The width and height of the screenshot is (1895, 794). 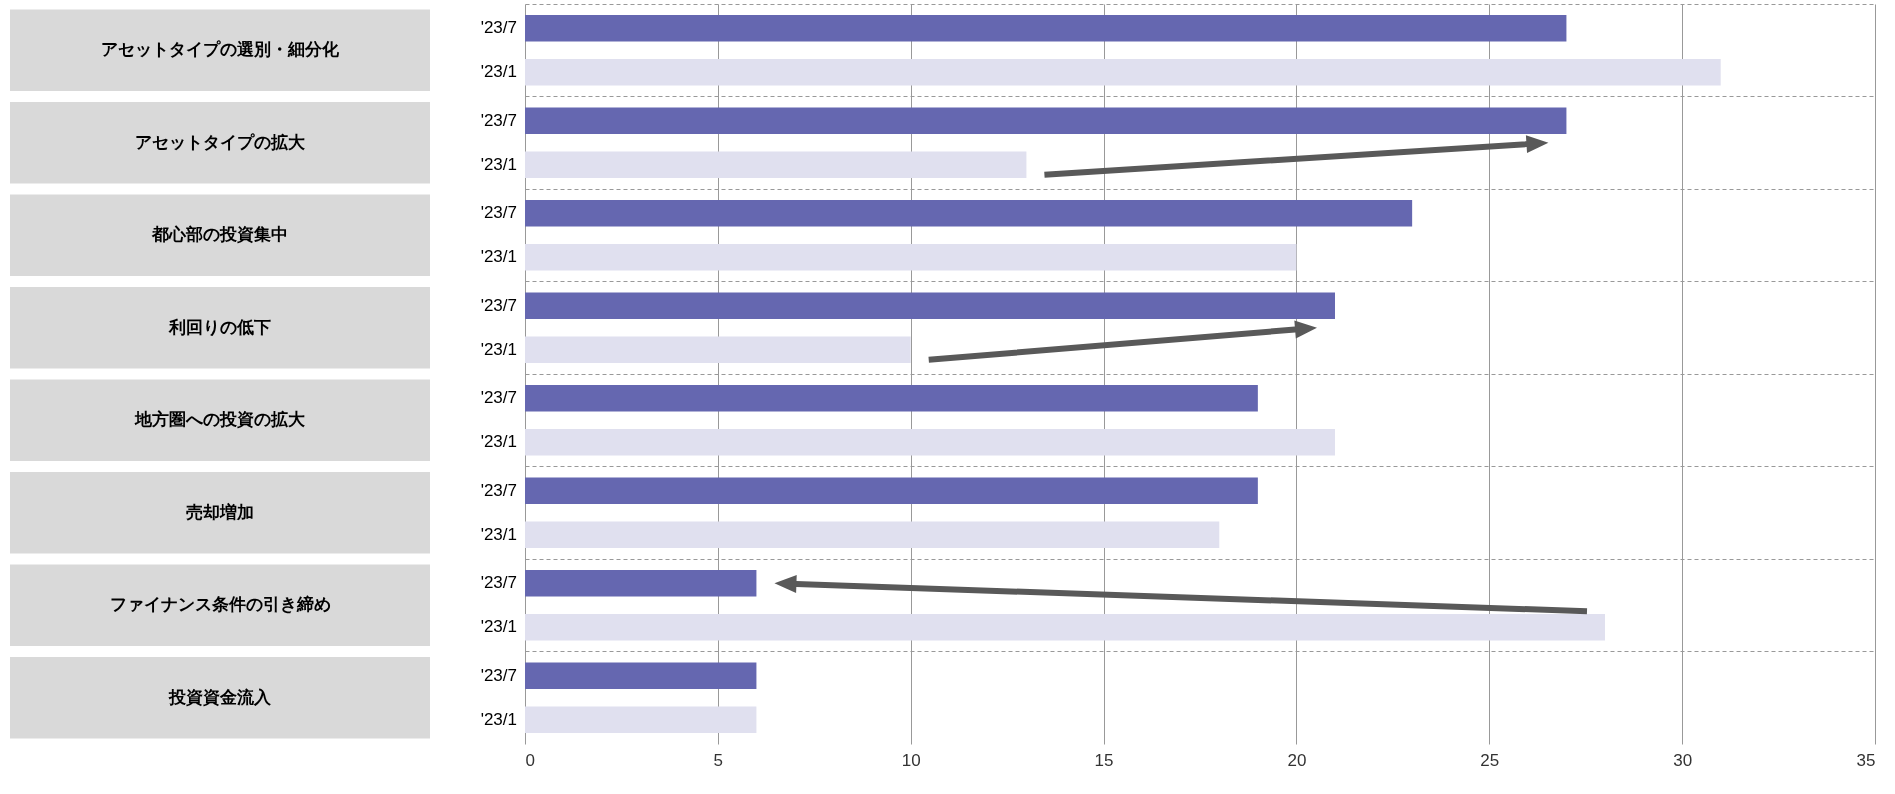 I want to click on y-tick-label: アセットタイプの選別・細分化, so click(x=220, y=50).